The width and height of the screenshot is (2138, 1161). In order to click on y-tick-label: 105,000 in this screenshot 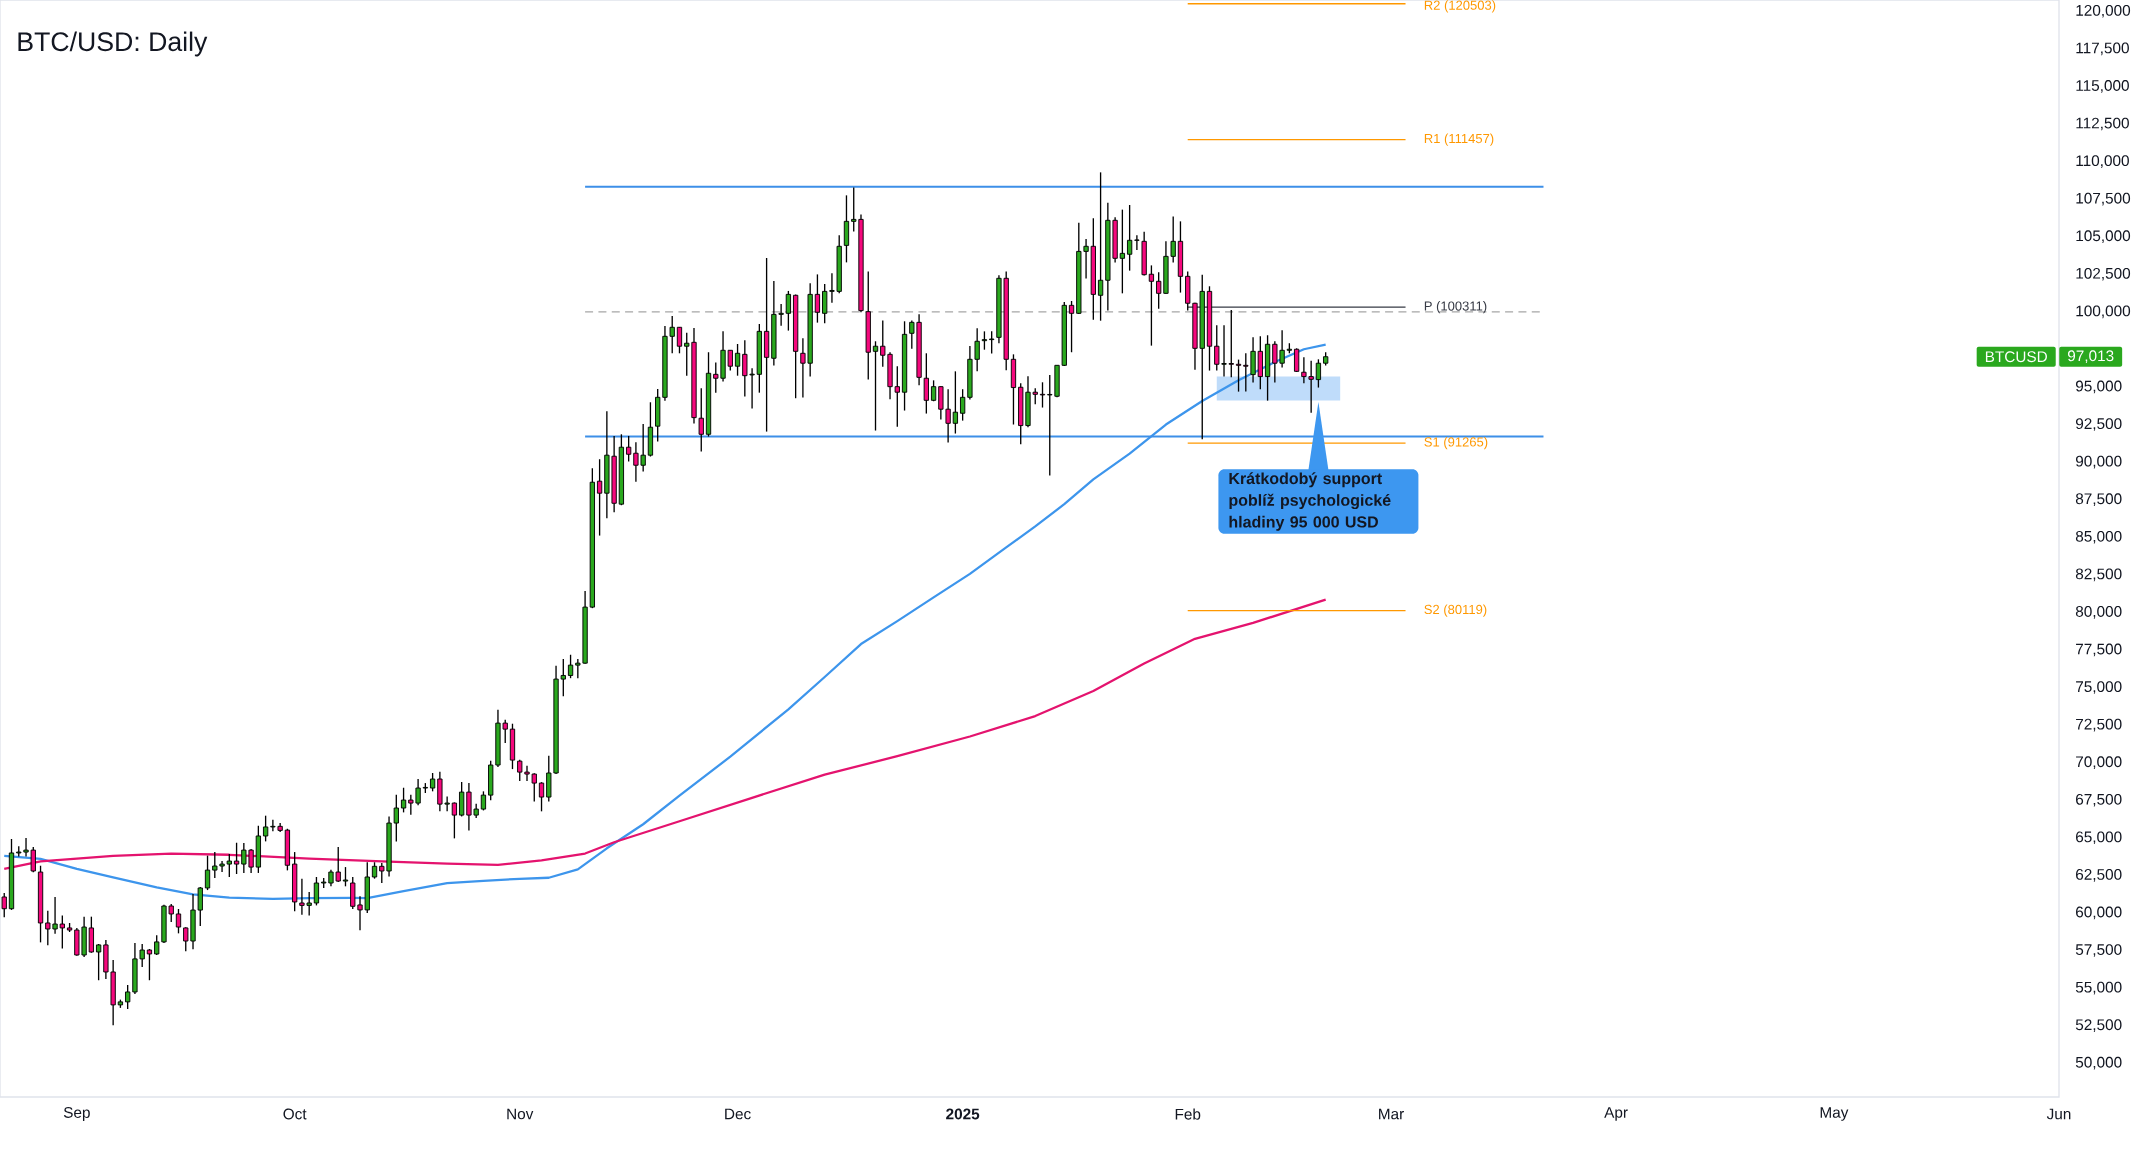, I will do `click(2103, 237)`.